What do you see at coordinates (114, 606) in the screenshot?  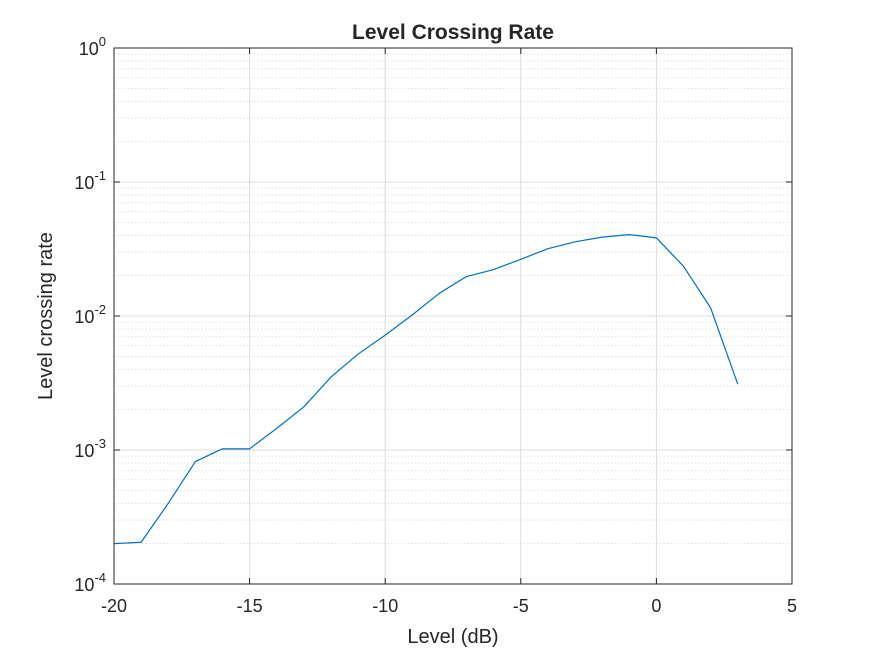 I see `x-tick-label: -20` at bounding box center [114, 606].